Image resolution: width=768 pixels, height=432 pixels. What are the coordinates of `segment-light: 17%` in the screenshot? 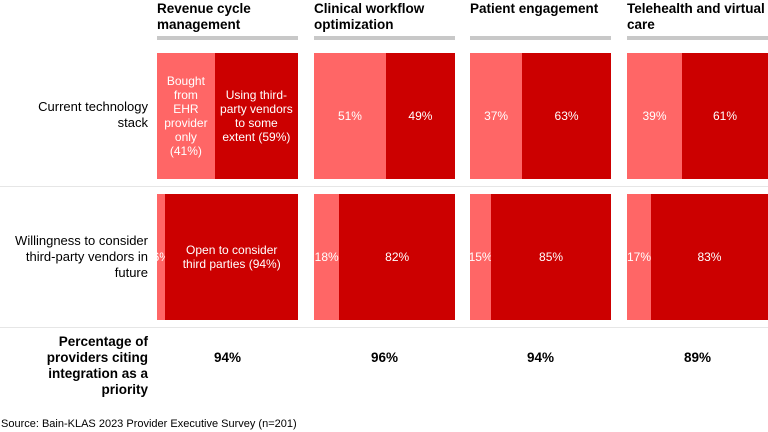 It's located at (639, 257).